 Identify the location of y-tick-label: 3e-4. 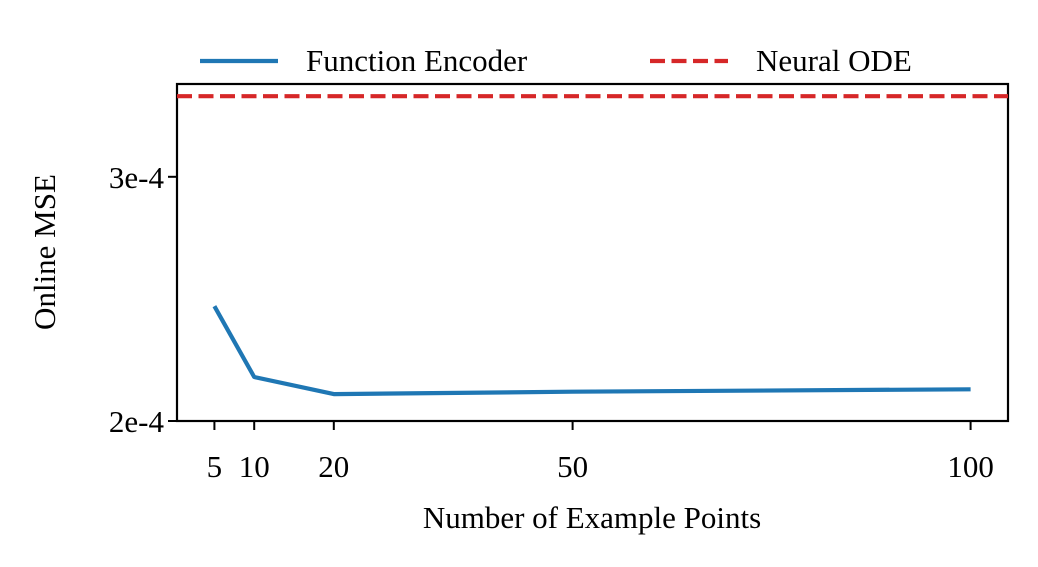
(137, 177).